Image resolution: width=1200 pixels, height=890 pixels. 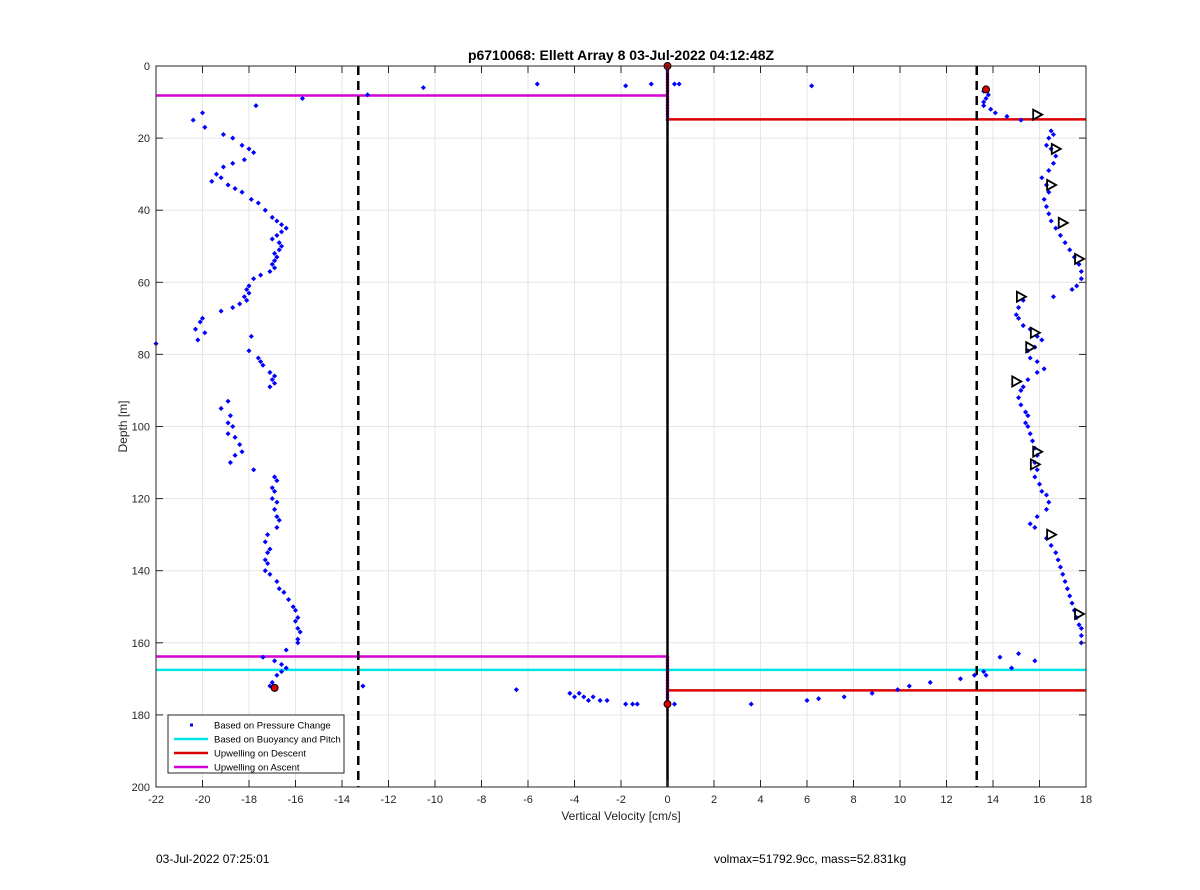 I want to click on x-tick-label: -12, so click(x=389, y=800).